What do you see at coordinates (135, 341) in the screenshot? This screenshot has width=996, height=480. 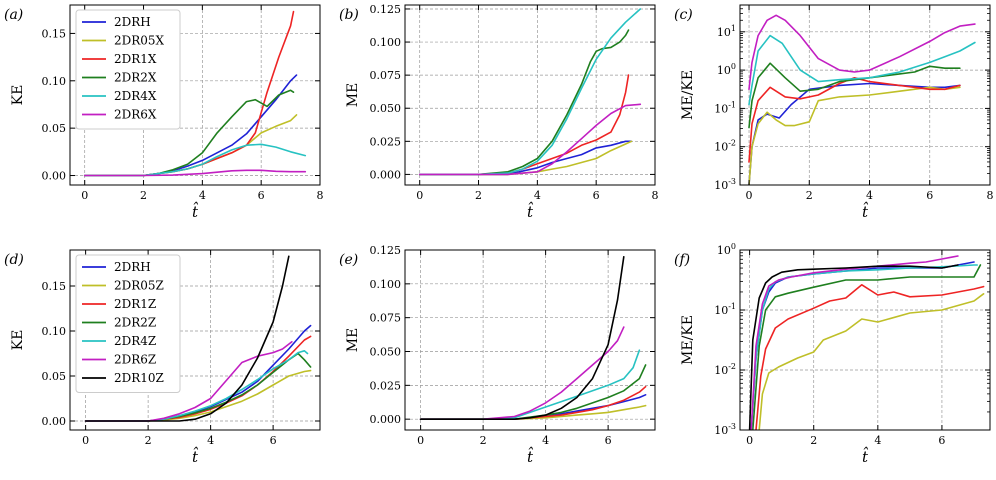 I see `legend-entry: 2DR4Z` at bounding box center [135, 341].